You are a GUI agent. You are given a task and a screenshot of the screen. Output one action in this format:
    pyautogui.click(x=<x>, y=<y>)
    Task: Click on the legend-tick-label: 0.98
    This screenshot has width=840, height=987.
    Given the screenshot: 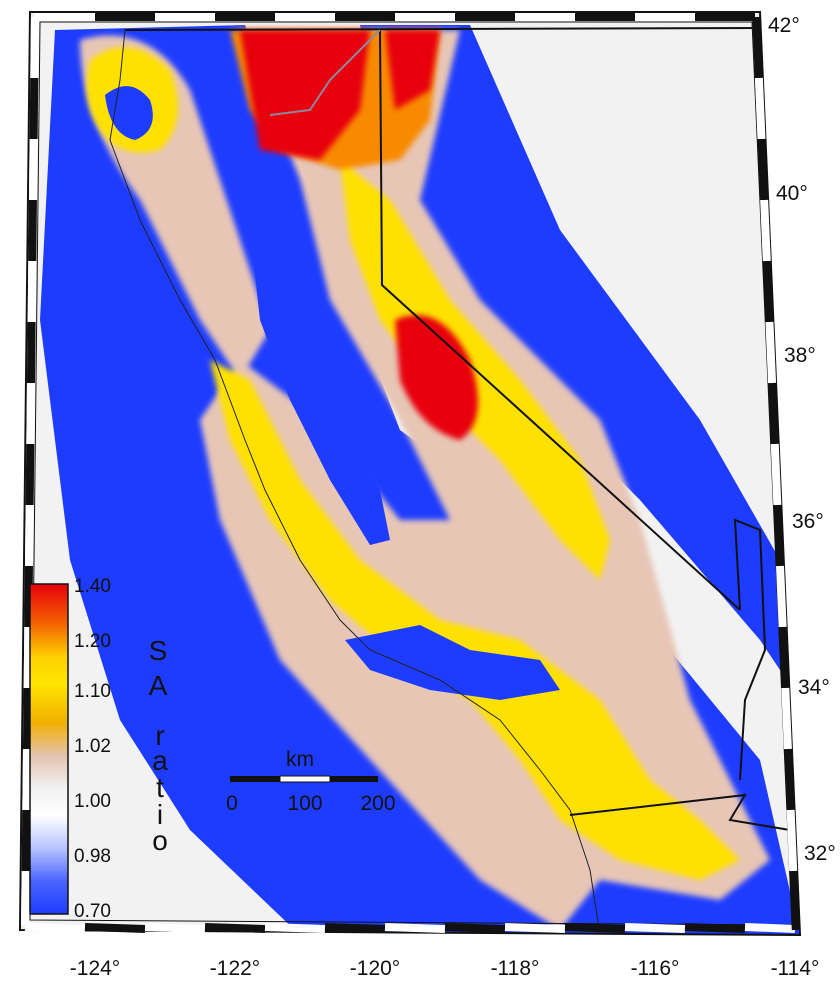 What is the action you would take?
    pyautogui.click(x=92, y=856)
    